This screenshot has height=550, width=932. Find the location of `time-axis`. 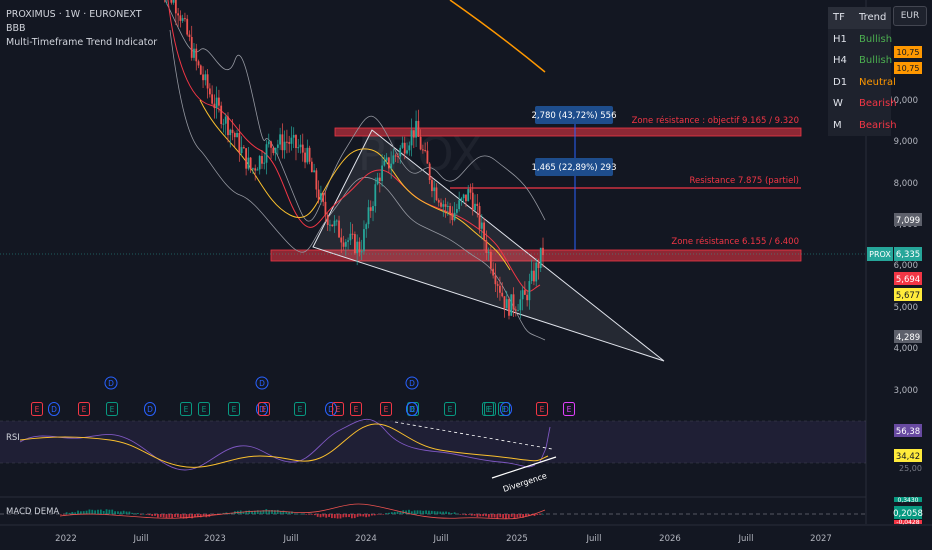

time-axis is located at coordinates (466, 537).